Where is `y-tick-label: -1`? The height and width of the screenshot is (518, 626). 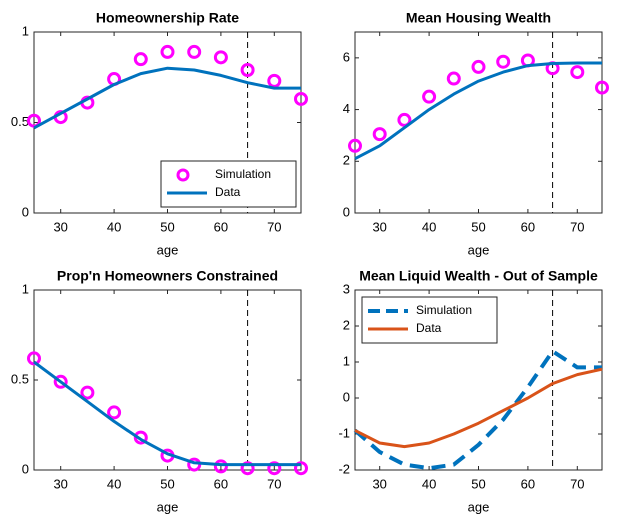
y-tick-label: -1 is located at coordinates (344, 432).